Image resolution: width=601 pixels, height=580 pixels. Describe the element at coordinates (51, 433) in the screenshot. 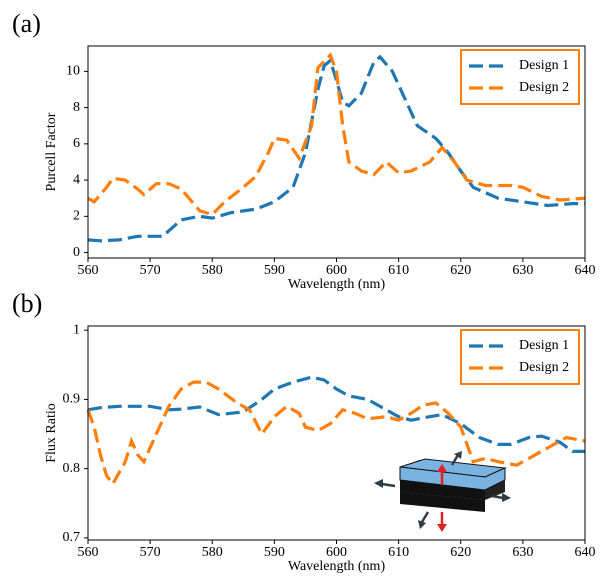

I see `y-axis-label: Flux Ratio` at that location.